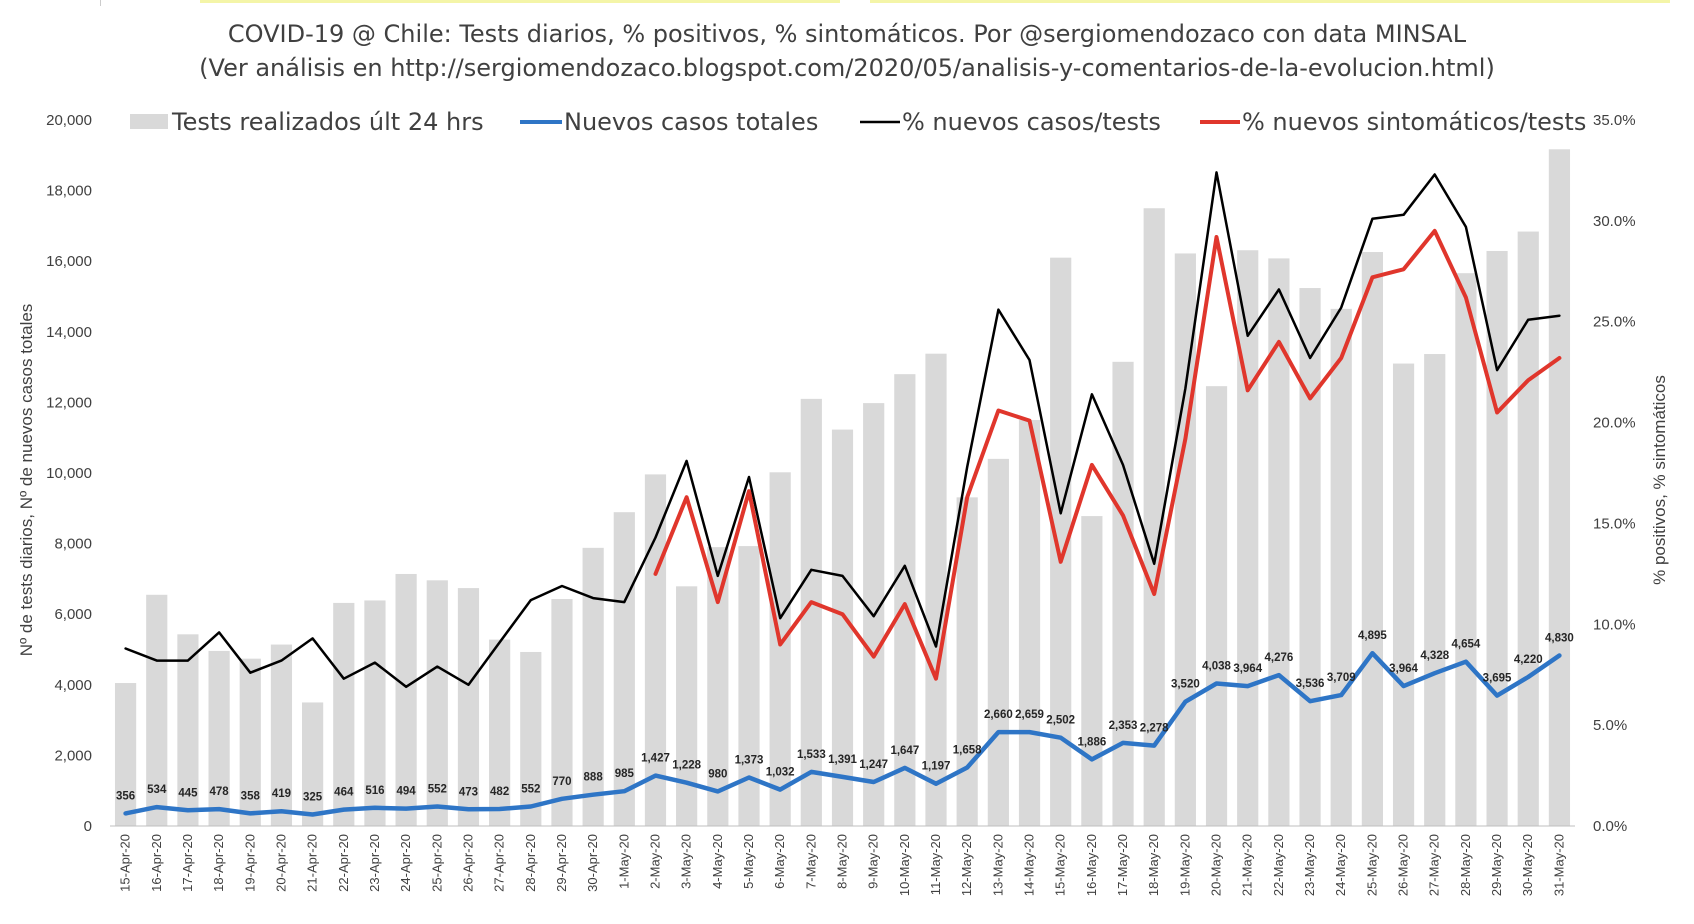  I want to click on data-label-nuevos-casos: 494, so click(407, 792).